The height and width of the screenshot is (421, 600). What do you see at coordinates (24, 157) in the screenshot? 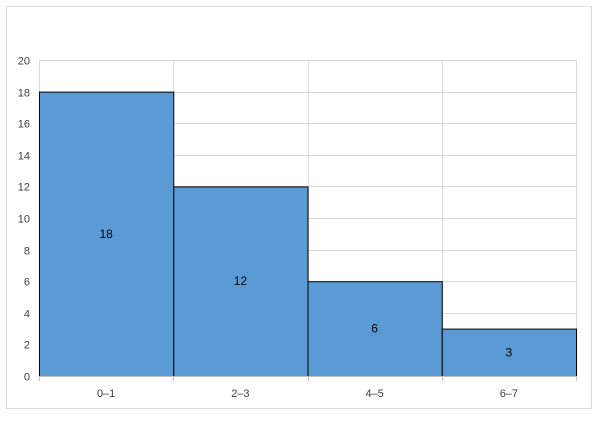
I see `y-tick-label: 14` at bounding box center [24, 157].